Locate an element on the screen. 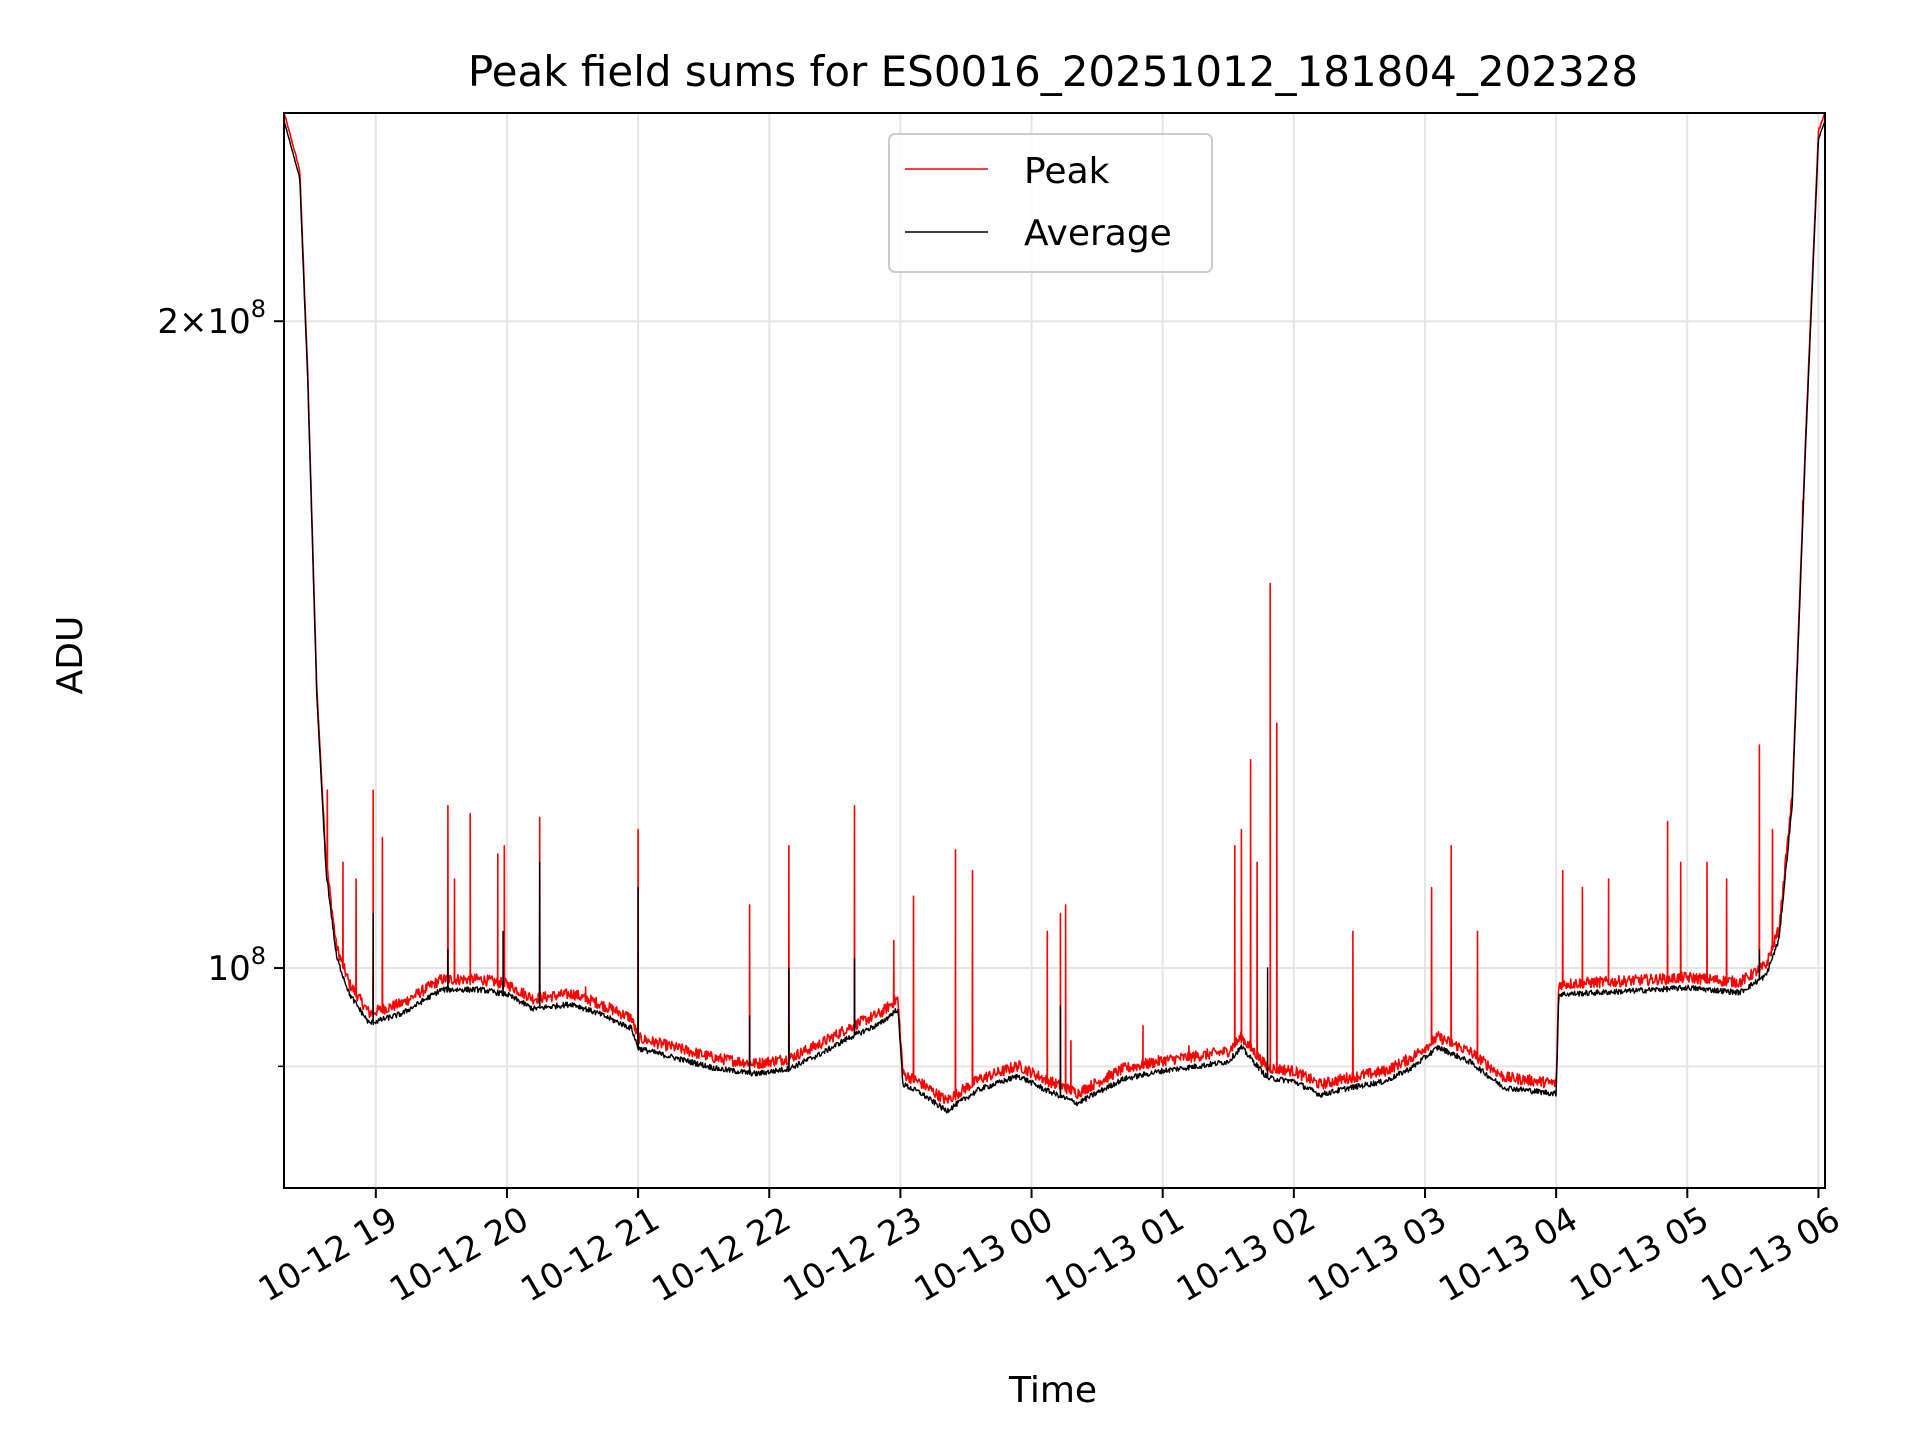  y-tick-label: 2×108 is located at coordinates (211, 318).